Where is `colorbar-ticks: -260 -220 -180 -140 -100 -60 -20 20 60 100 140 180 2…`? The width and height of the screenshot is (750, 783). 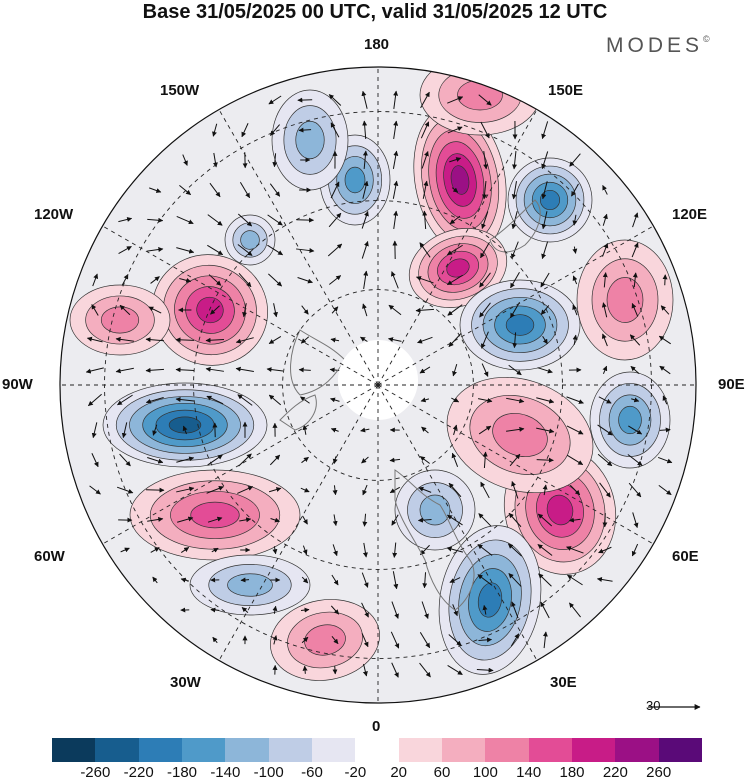
colorbar-ticks: -260 -220 -180 -140 -100 -60 -20 20 60 100 140 180 2… is located at coordinates (377, 773).